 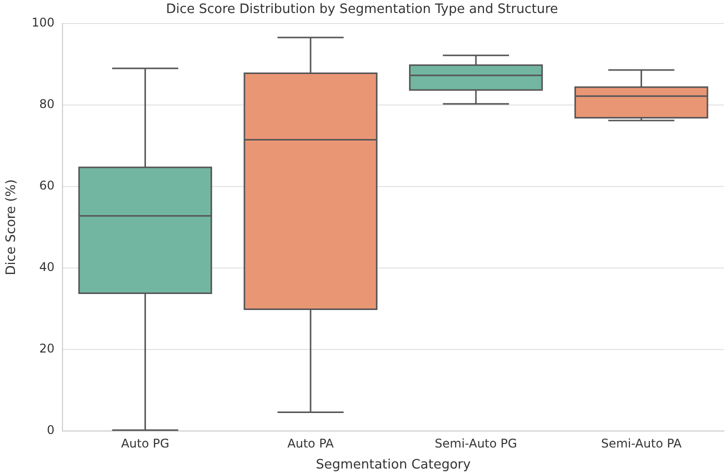 What do you see at coordinates (641, 443) in the screenshot?
I see `x-tick-label: Semi-Auto PA` at bounding box center [641, 443].